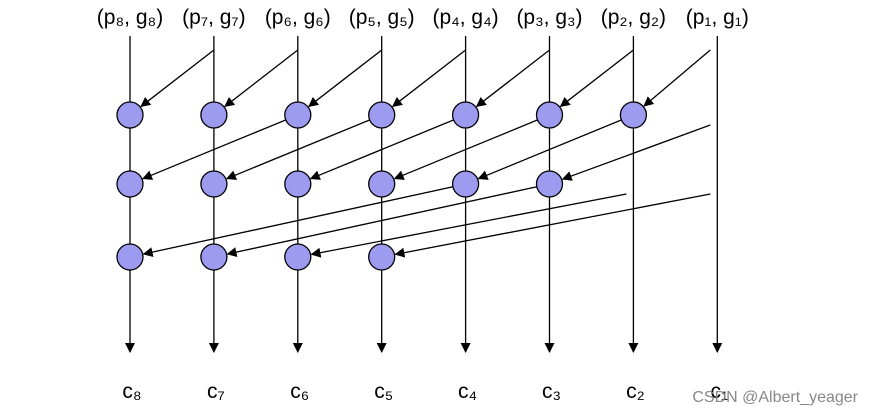  What do you see at coordinates (717, 17) in the screenshot?
I see `input-label: (p₁, g₁)` at bounding box center [717, 17].